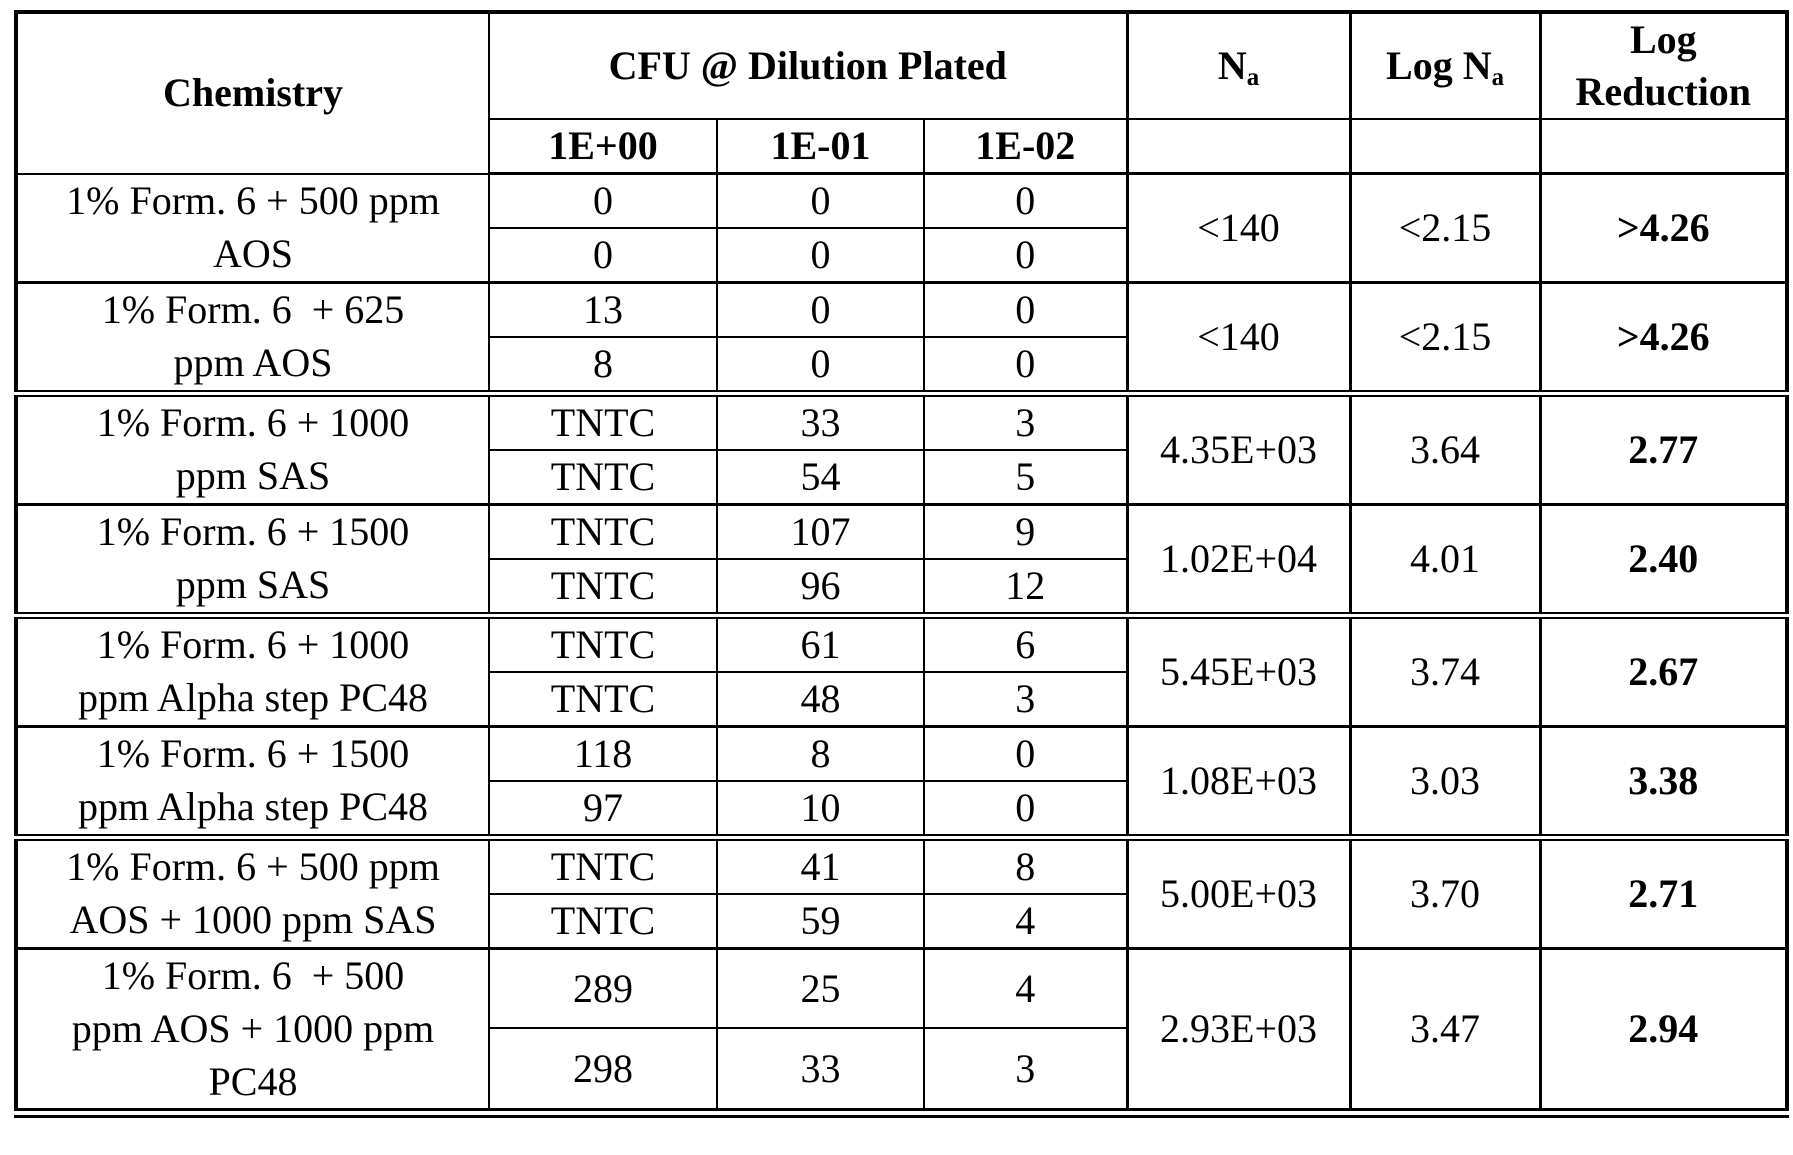 This screenshot has height=1155, width=1793. I want to click on cfu-value-cell: 25, so click(820, 988).